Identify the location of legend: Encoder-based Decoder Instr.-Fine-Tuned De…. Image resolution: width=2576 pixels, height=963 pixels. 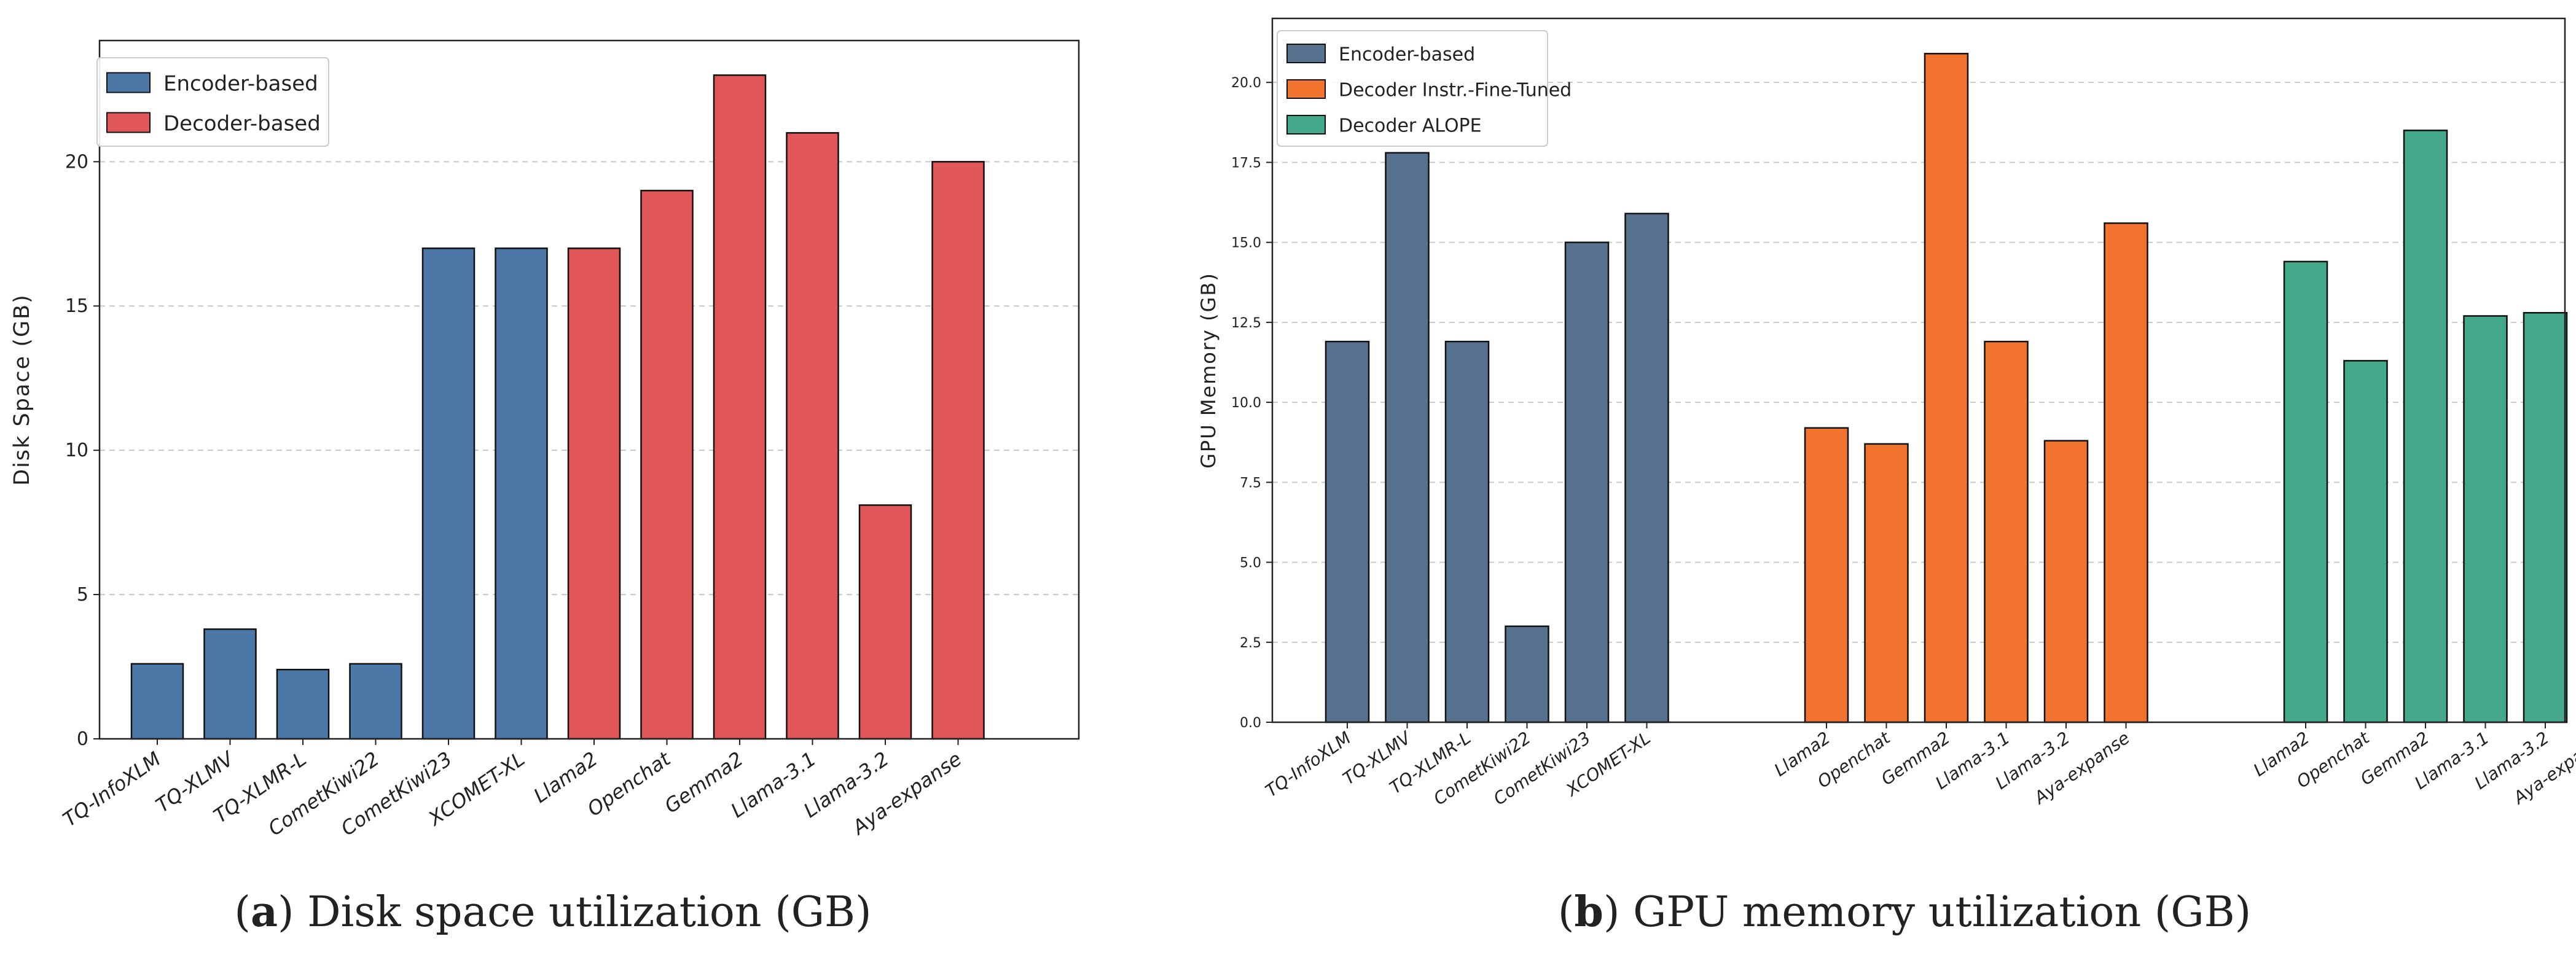
(1424, 88).